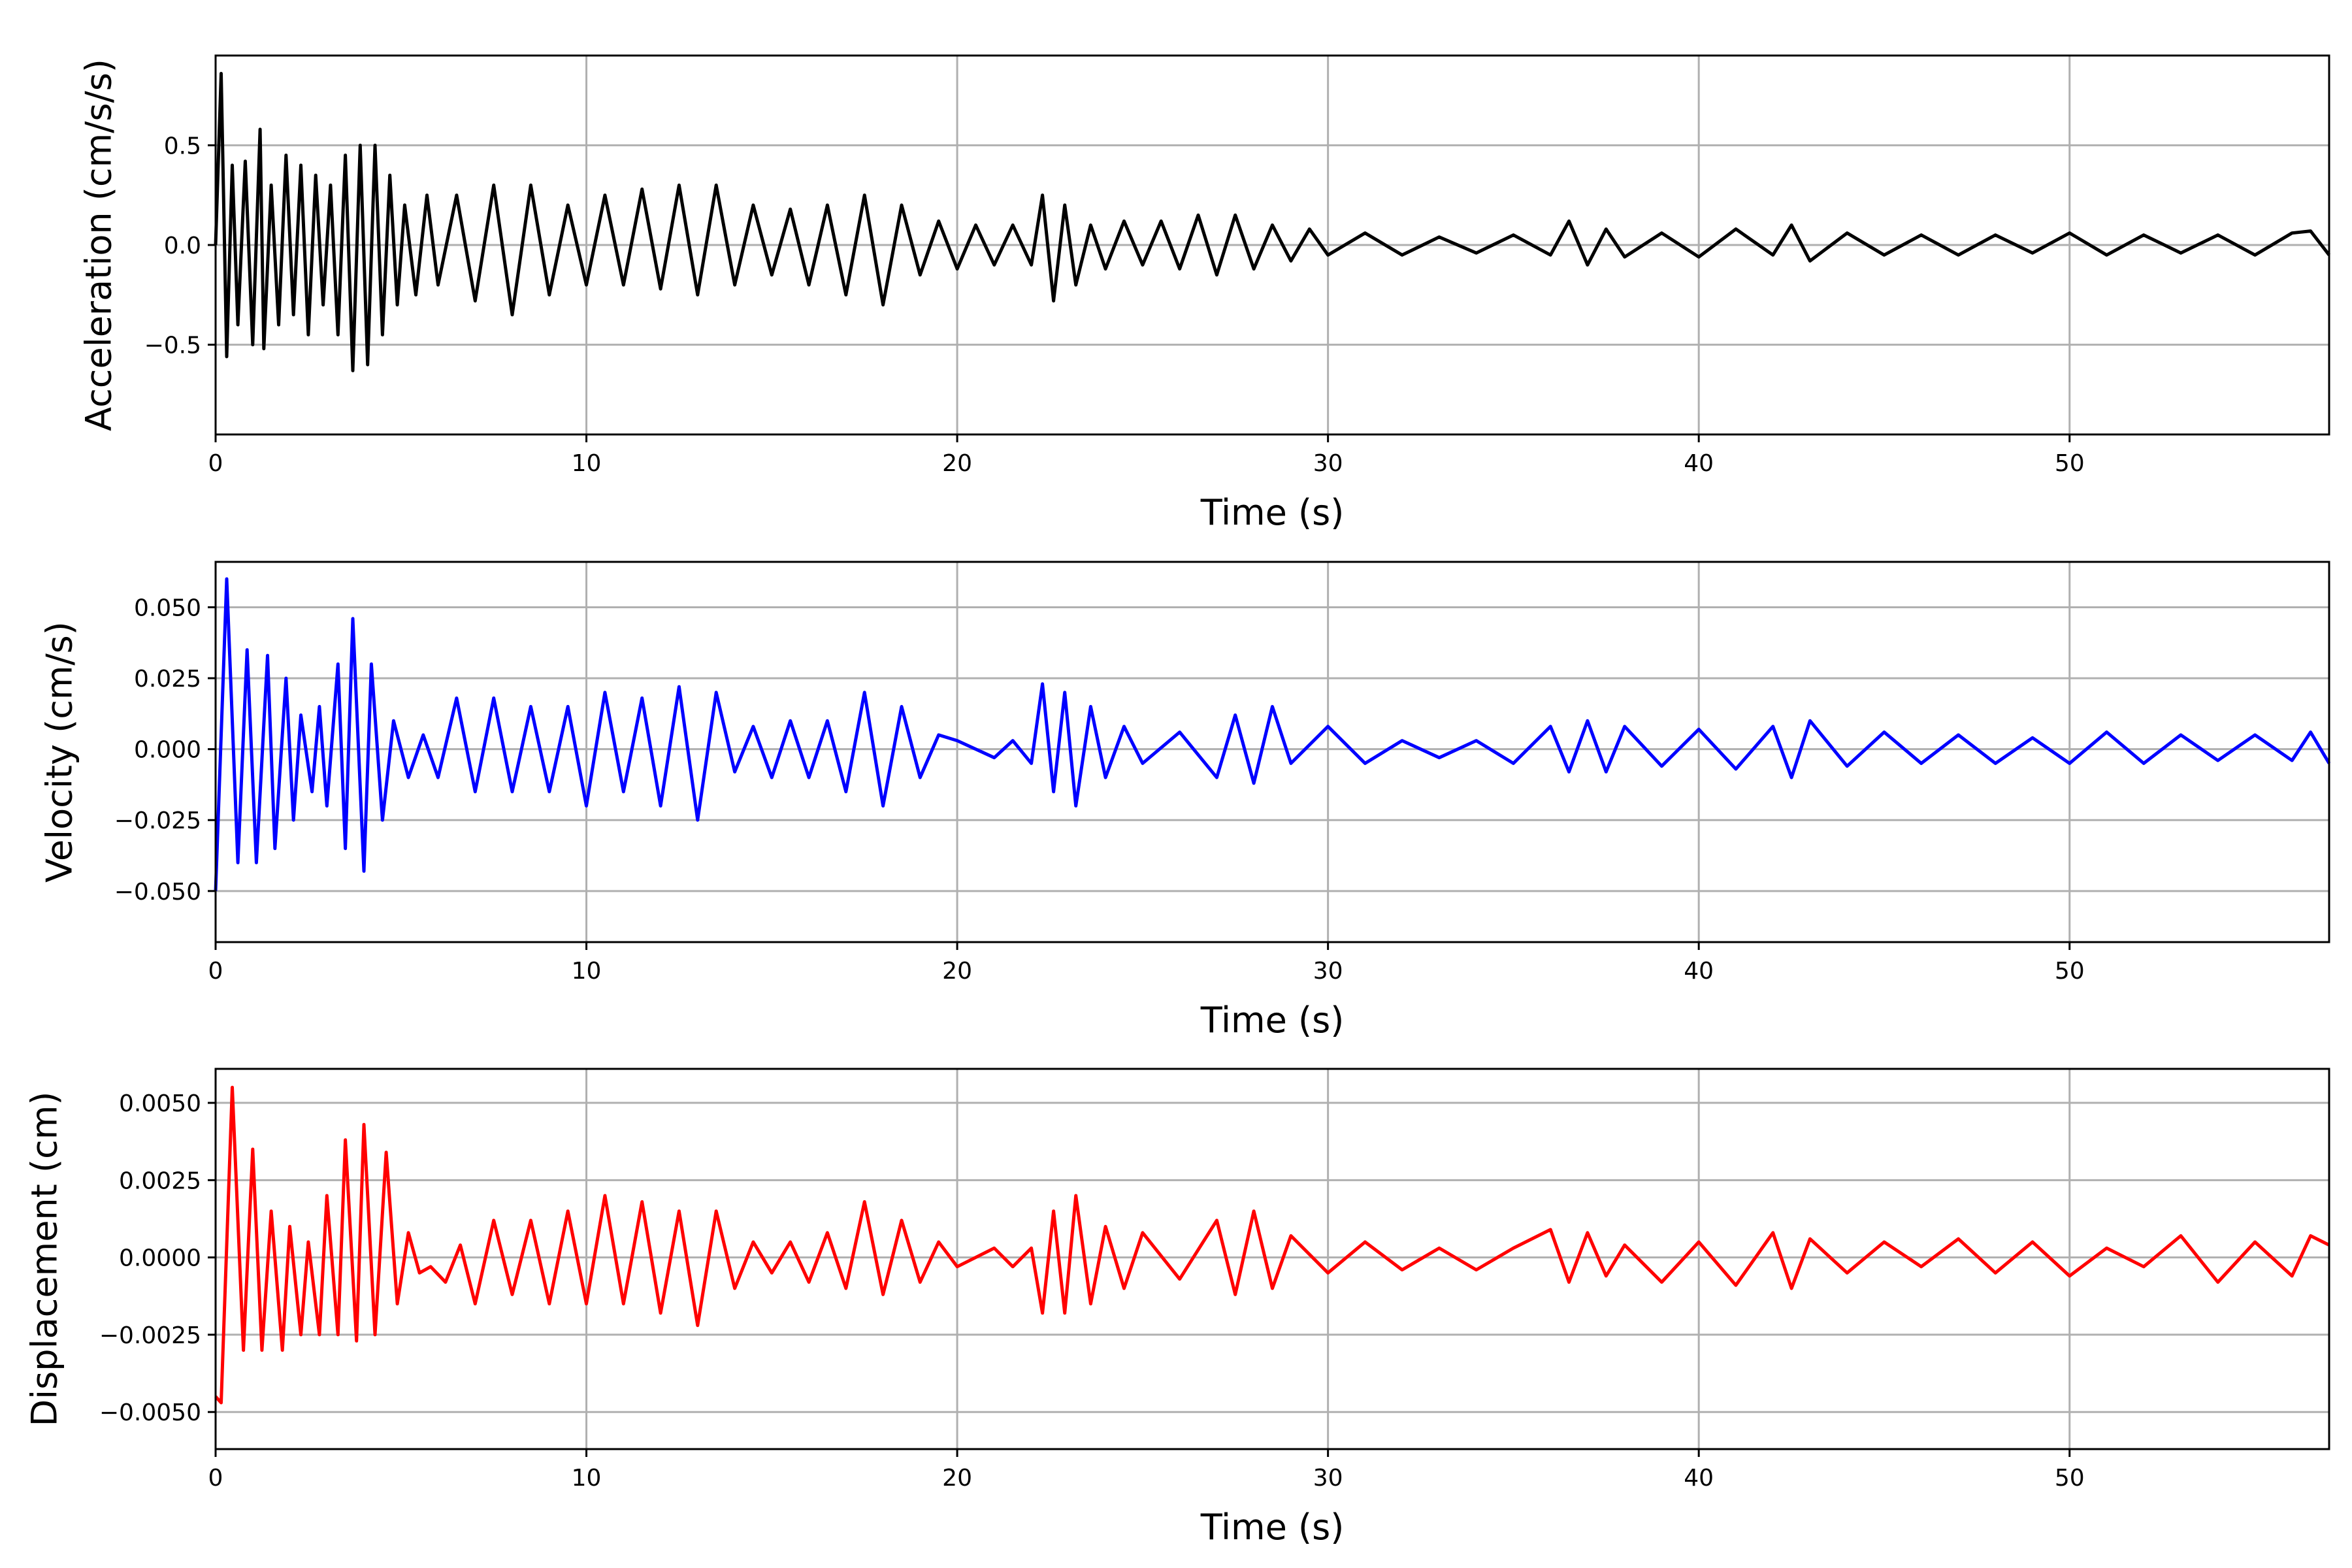 The width and height of the screenshot is (2352, 1568). Describe the element at coordinates (172, 346) in the screenshot. I see `acceleration-y-tick-label-0: −0.5` at that location.